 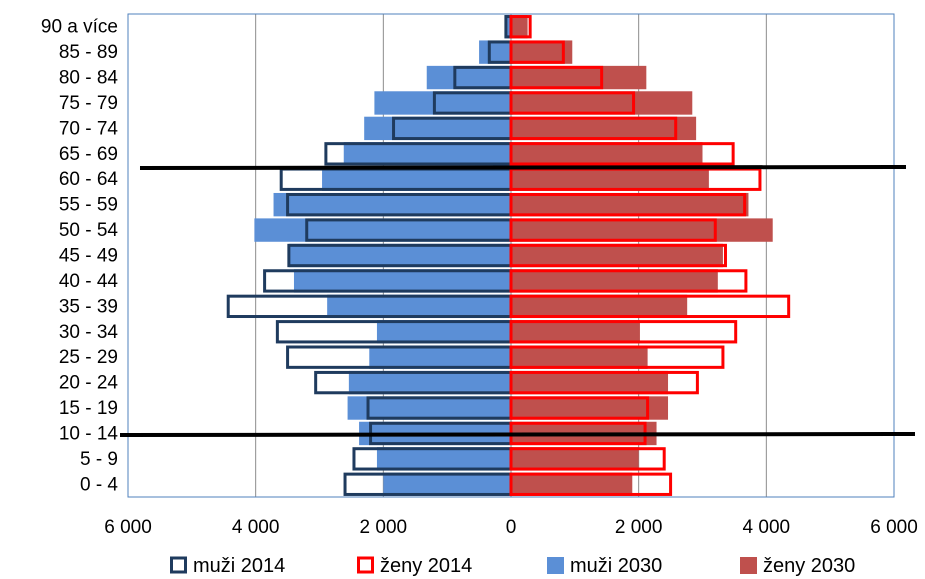 I want to click on x-tick-label-1: 4 000, so click(x=256, y=527).